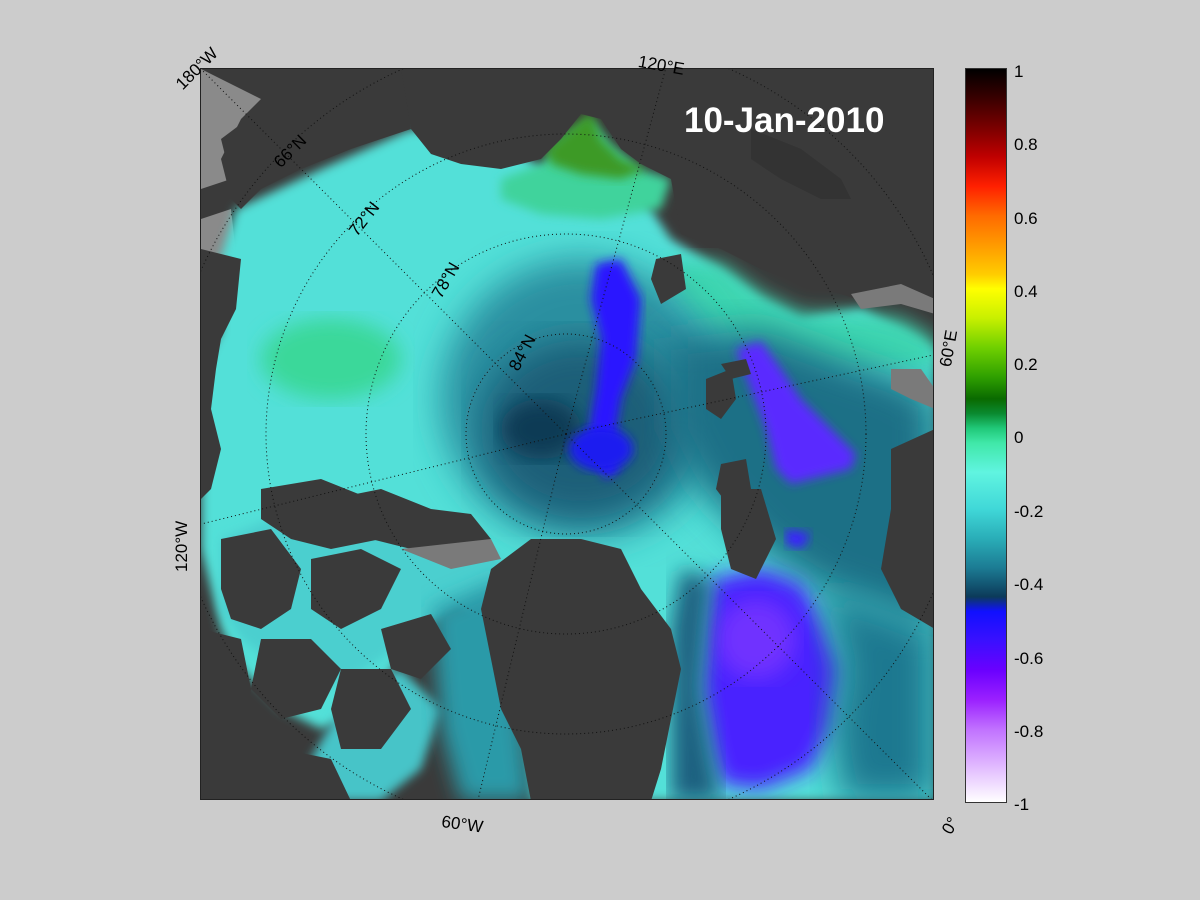 The image size is (1200, 900). What do you see at coordinates (1026, 144) in the screenshot?
I see `colorbar-tick: 0.8` at bounding box center [1026, 144].